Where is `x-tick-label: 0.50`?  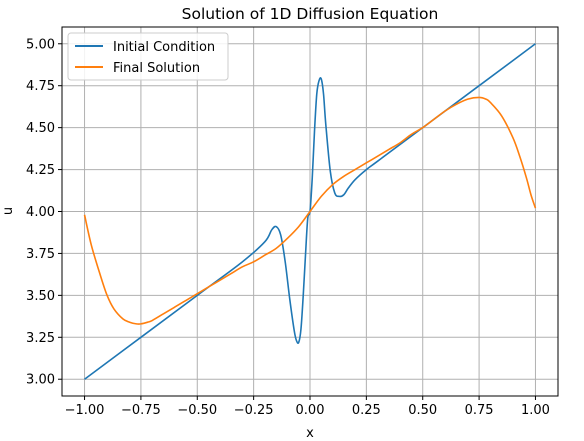
x-tick-label: 0.50 is located at coordinates (422, 410).